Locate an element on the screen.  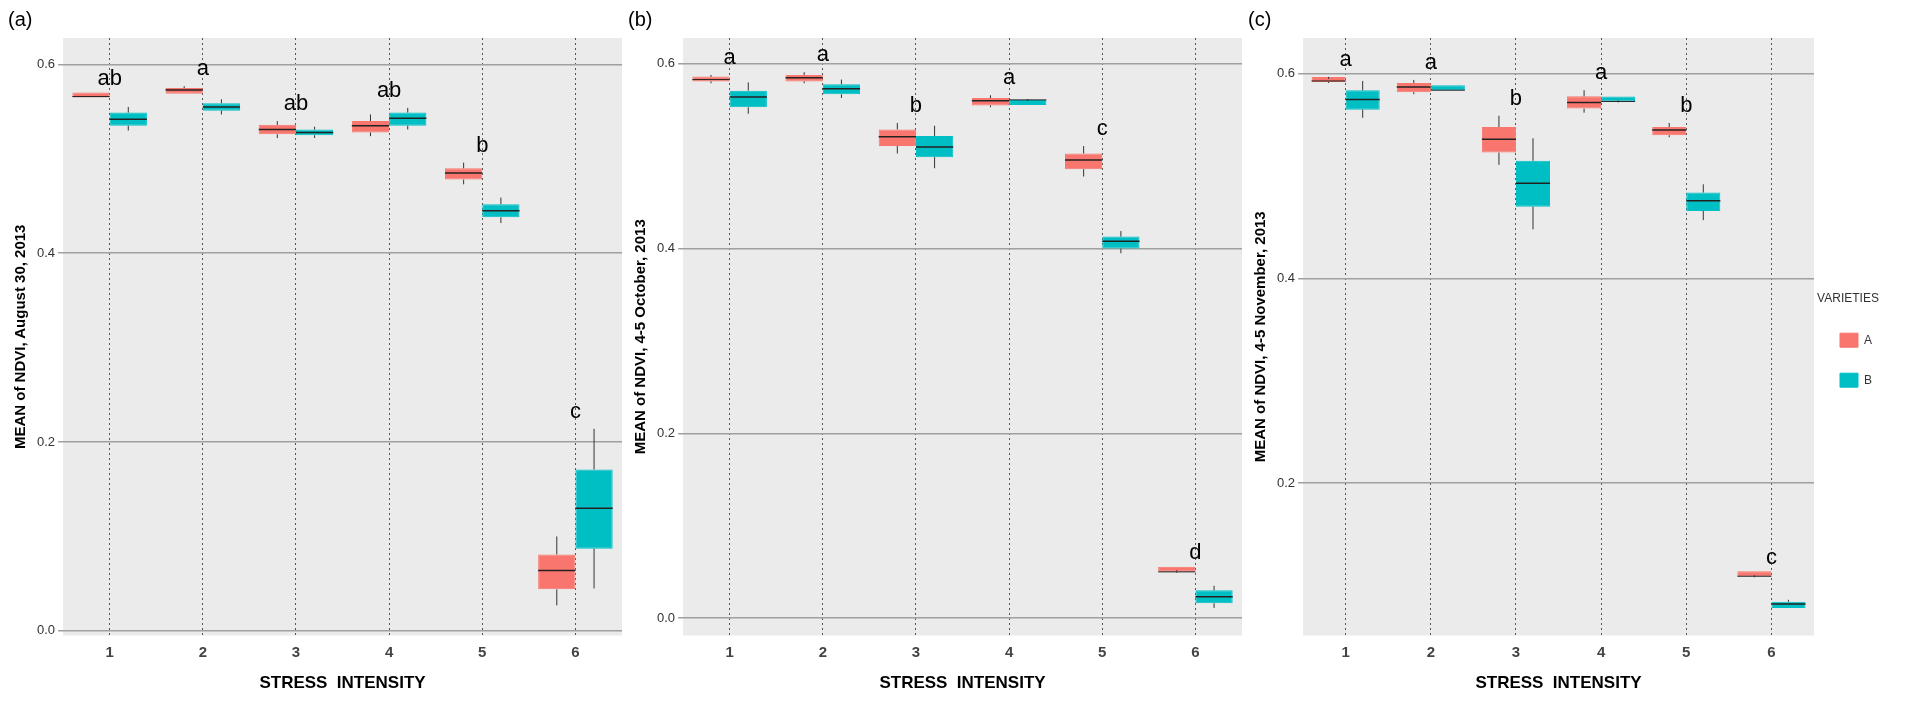
y-axis-title: MEAN of NDVI, 4-5 November, 2013 is located at coordinates (1260, 337).